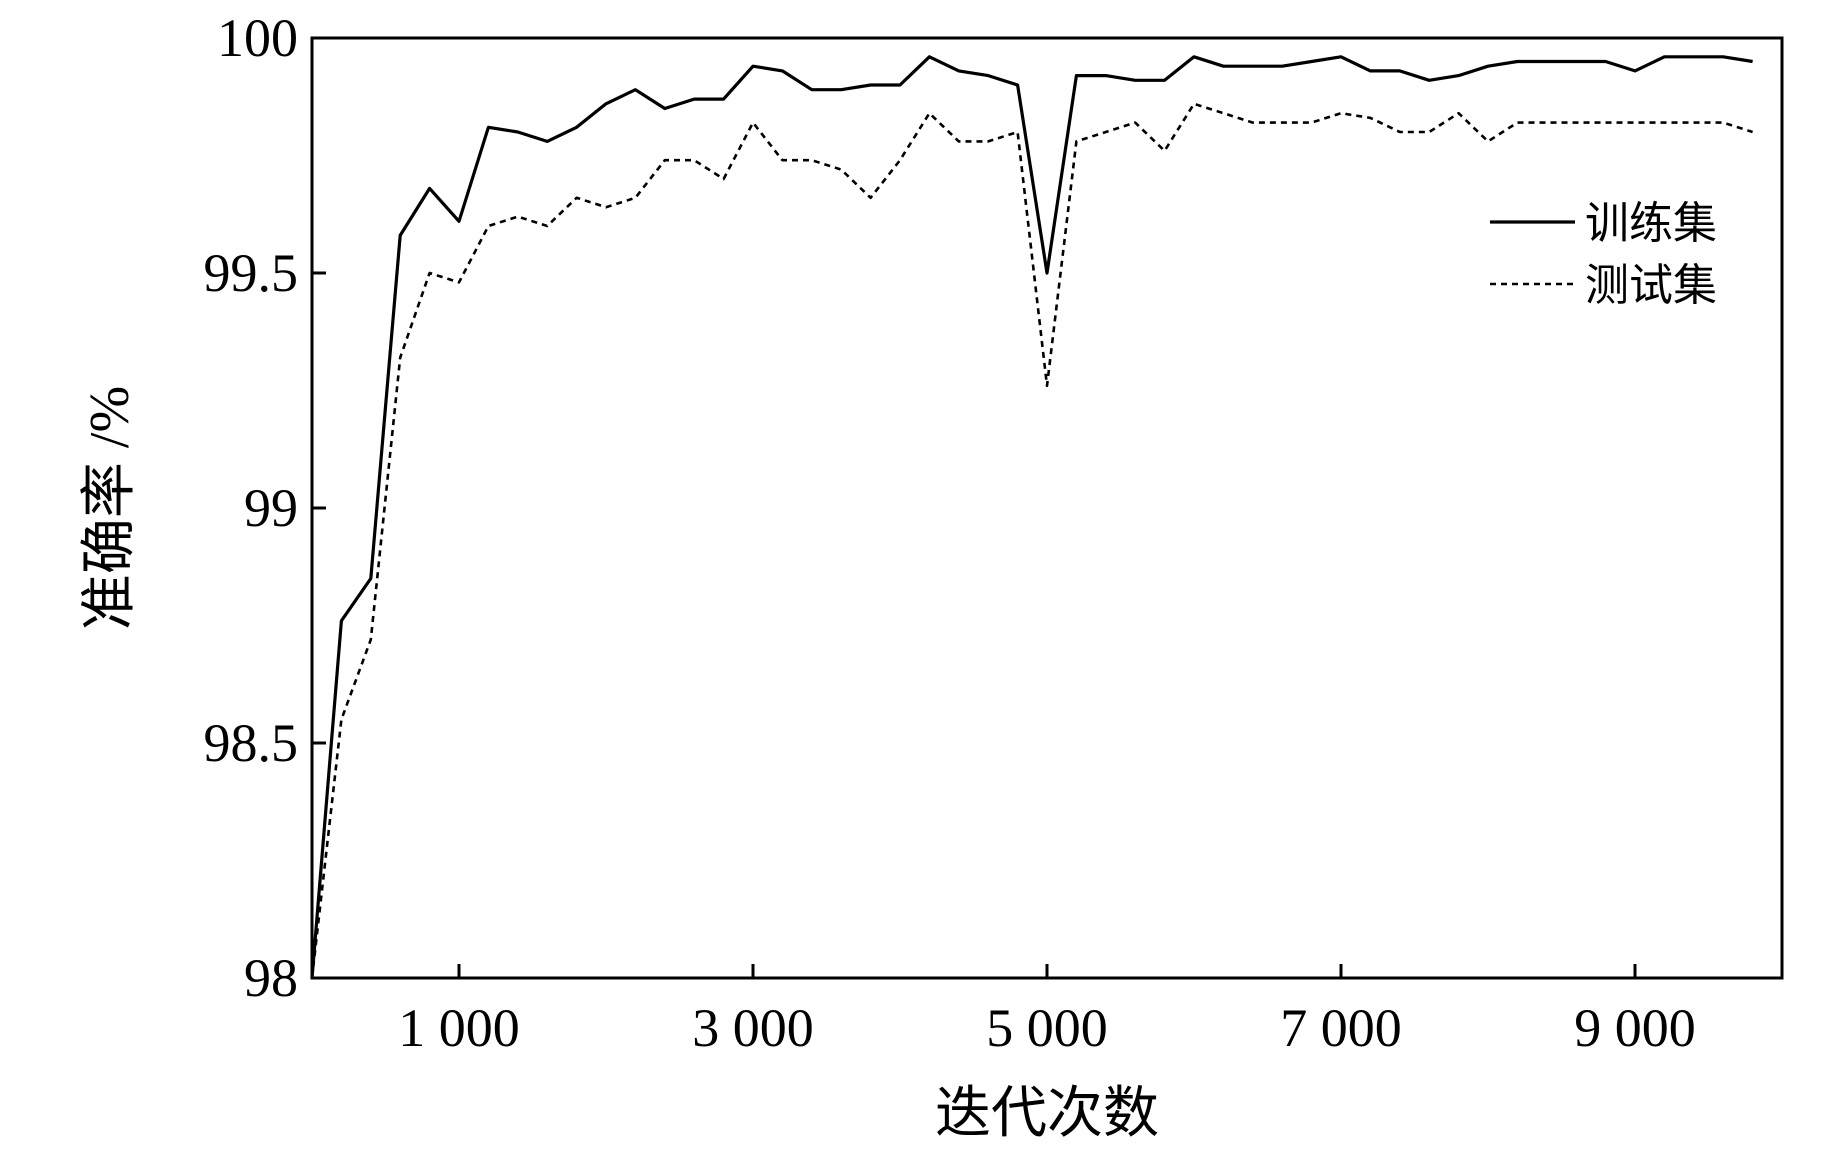  I want to click on y-tick-label: 98, so click(271, 978).